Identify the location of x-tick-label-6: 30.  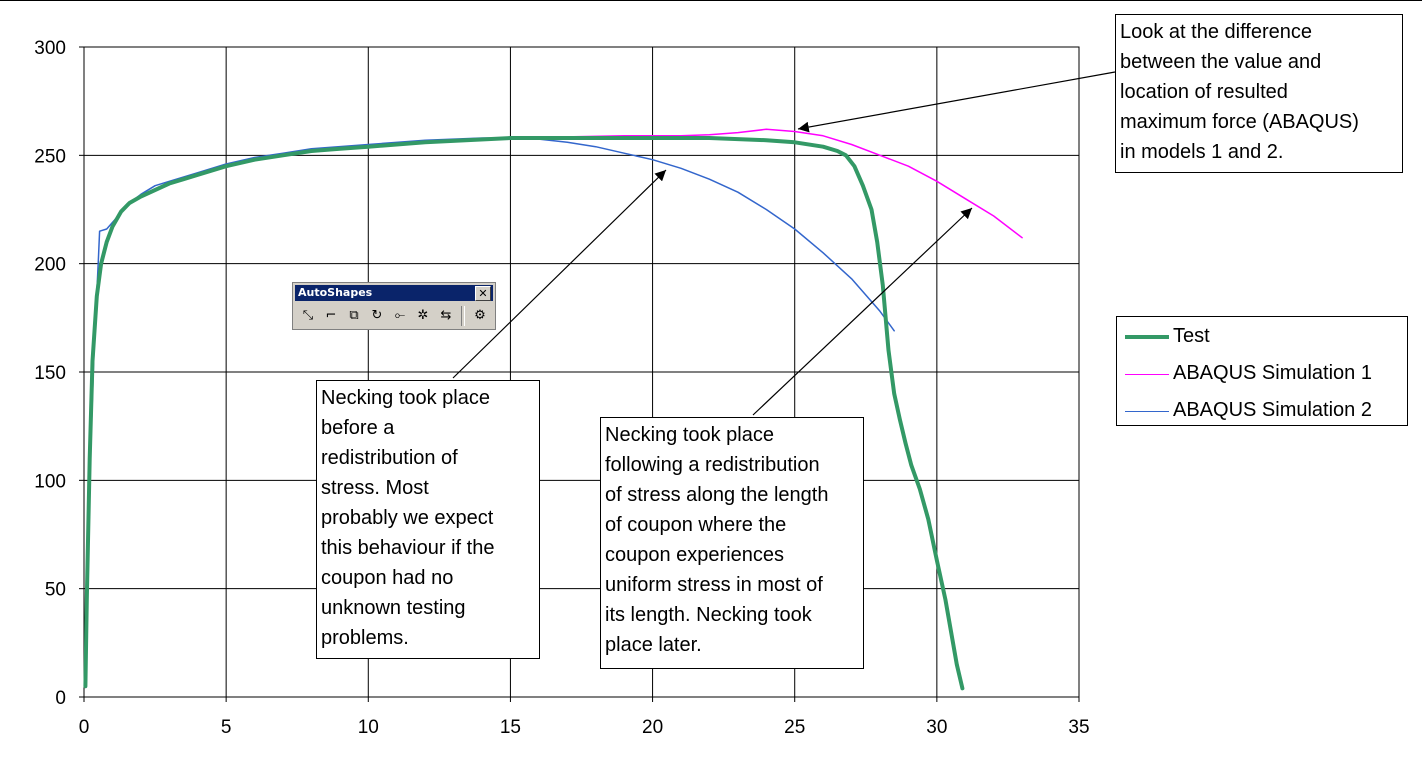
(936, 727).